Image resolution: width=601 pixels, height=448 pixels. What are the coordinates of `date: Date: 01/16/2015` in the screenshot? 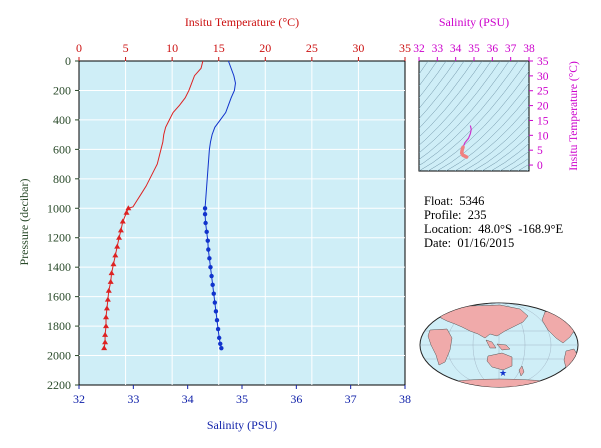 It's located at (469, 243).